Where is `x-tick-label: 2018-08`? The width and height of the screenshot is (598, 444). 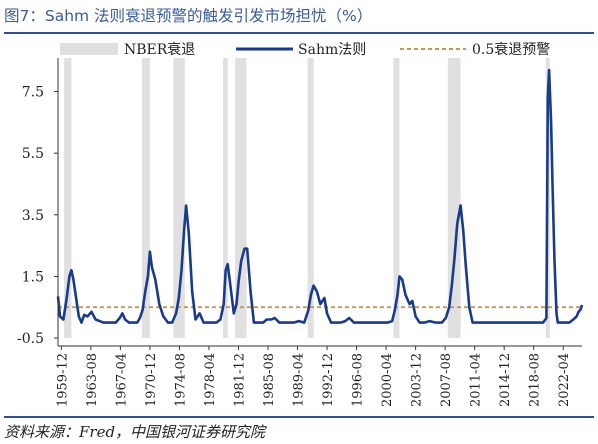 x-tick-label: 2018-08 is located at coordinates (535, 380).